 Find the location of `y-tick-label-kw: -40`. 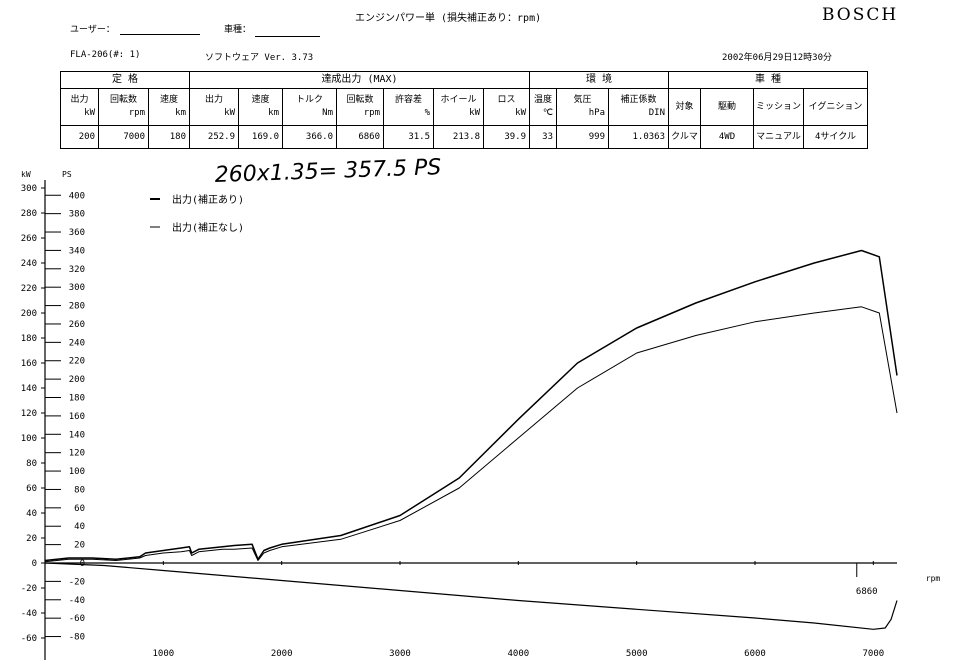

y-tick-label-kw: -40 is located at coordinates (29, 614).